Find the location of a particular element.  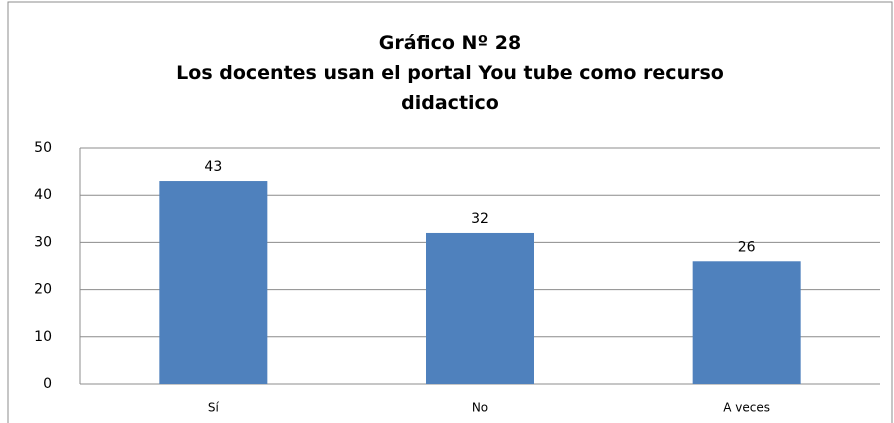

y-tick-label: 0 is located at coordinates (47, 384).